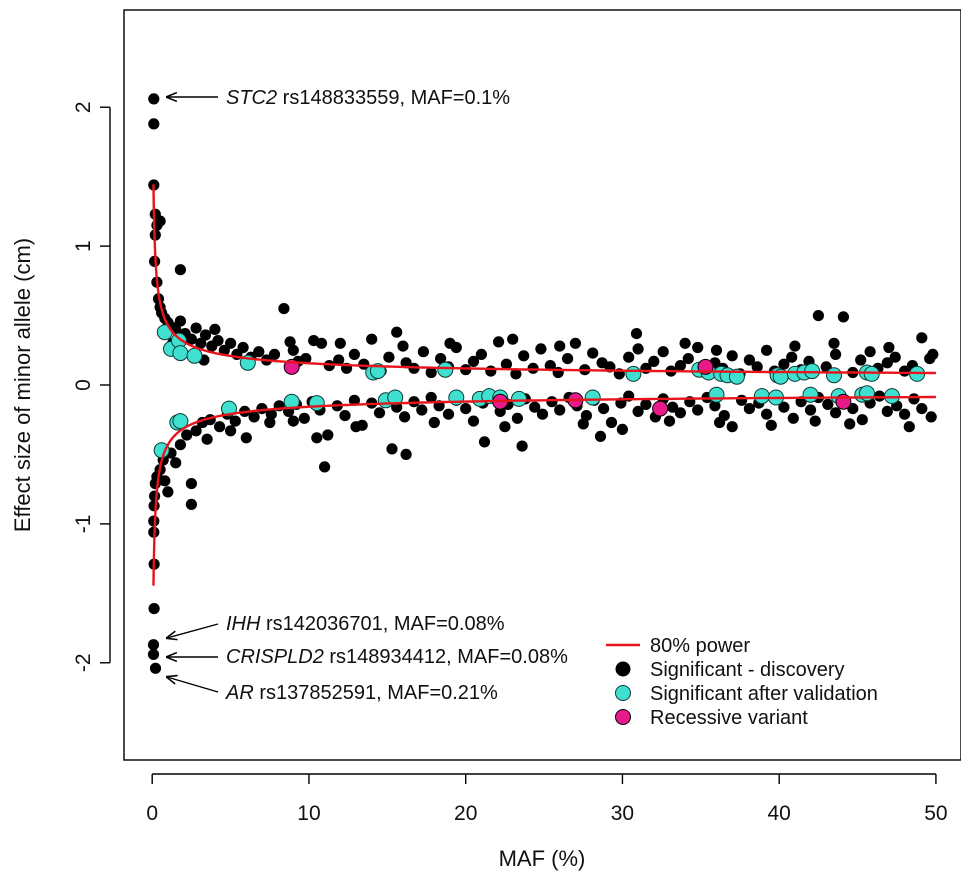 This screenshot has height=882, width=961. I want to click on y-axis-label: Effect size of minor allele (cm), so click(22, 385).